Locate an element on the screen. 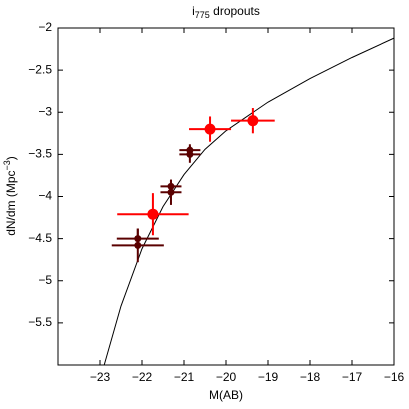 The image size is (409, 409). y-tick-label: −2 is located at coordinates (45, 27).